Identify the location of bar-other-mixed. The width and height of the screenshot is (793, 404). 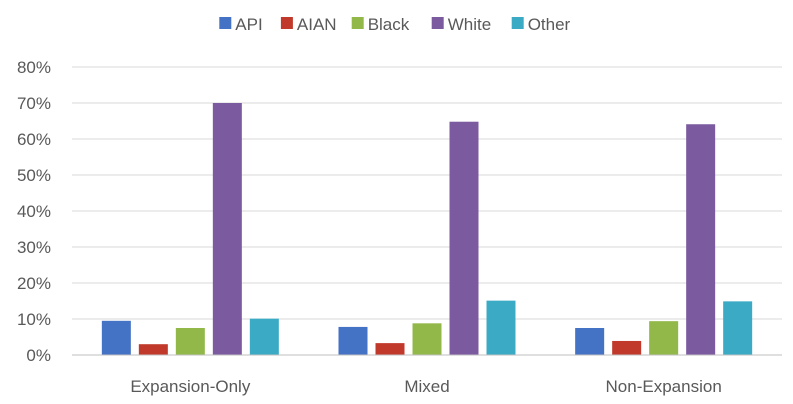
(501, 327).